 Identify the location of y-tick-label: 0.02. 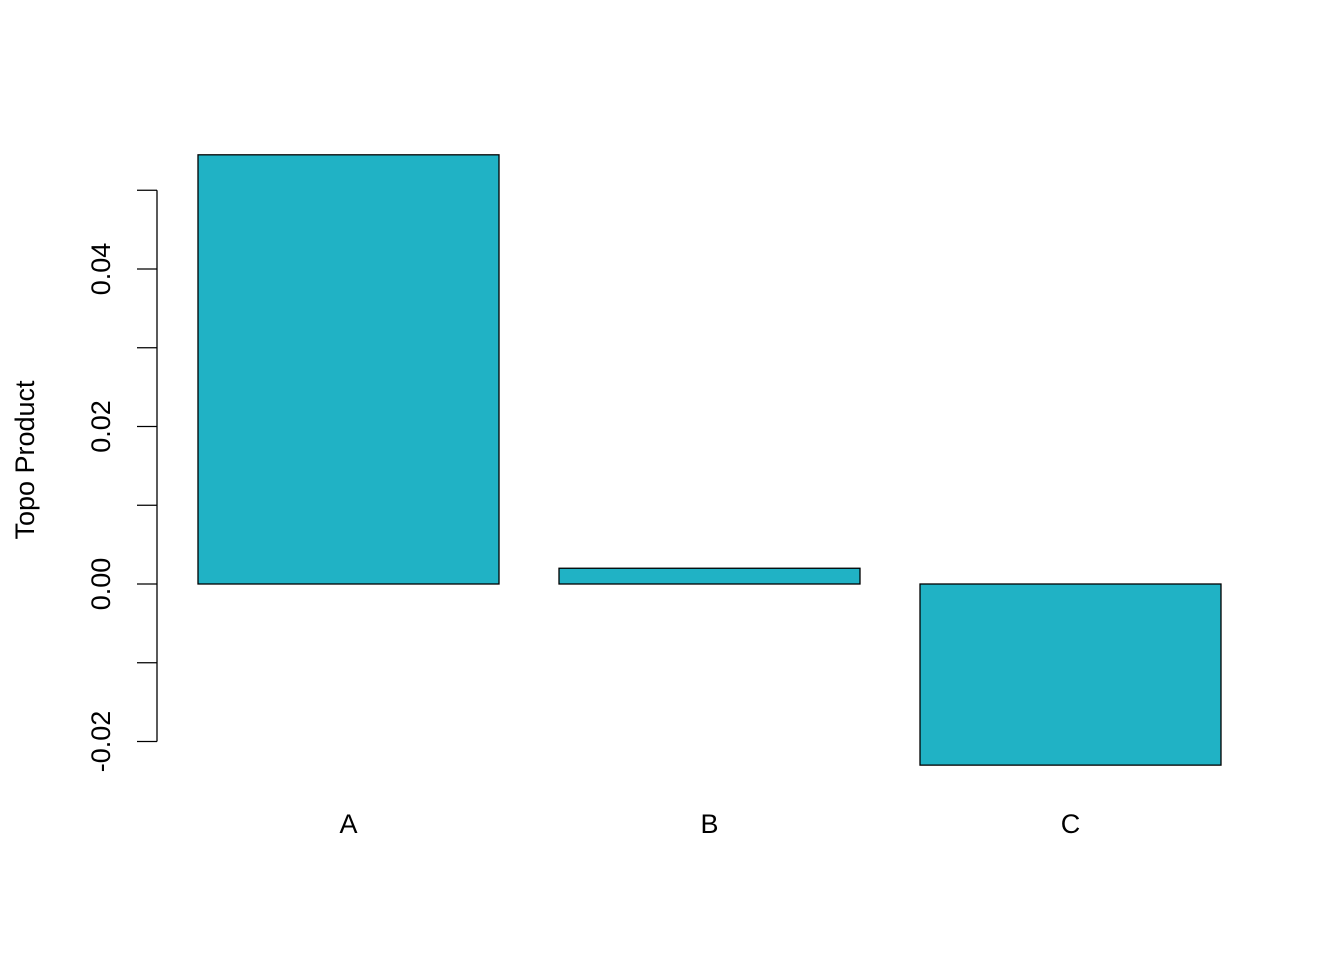
(101, 426).